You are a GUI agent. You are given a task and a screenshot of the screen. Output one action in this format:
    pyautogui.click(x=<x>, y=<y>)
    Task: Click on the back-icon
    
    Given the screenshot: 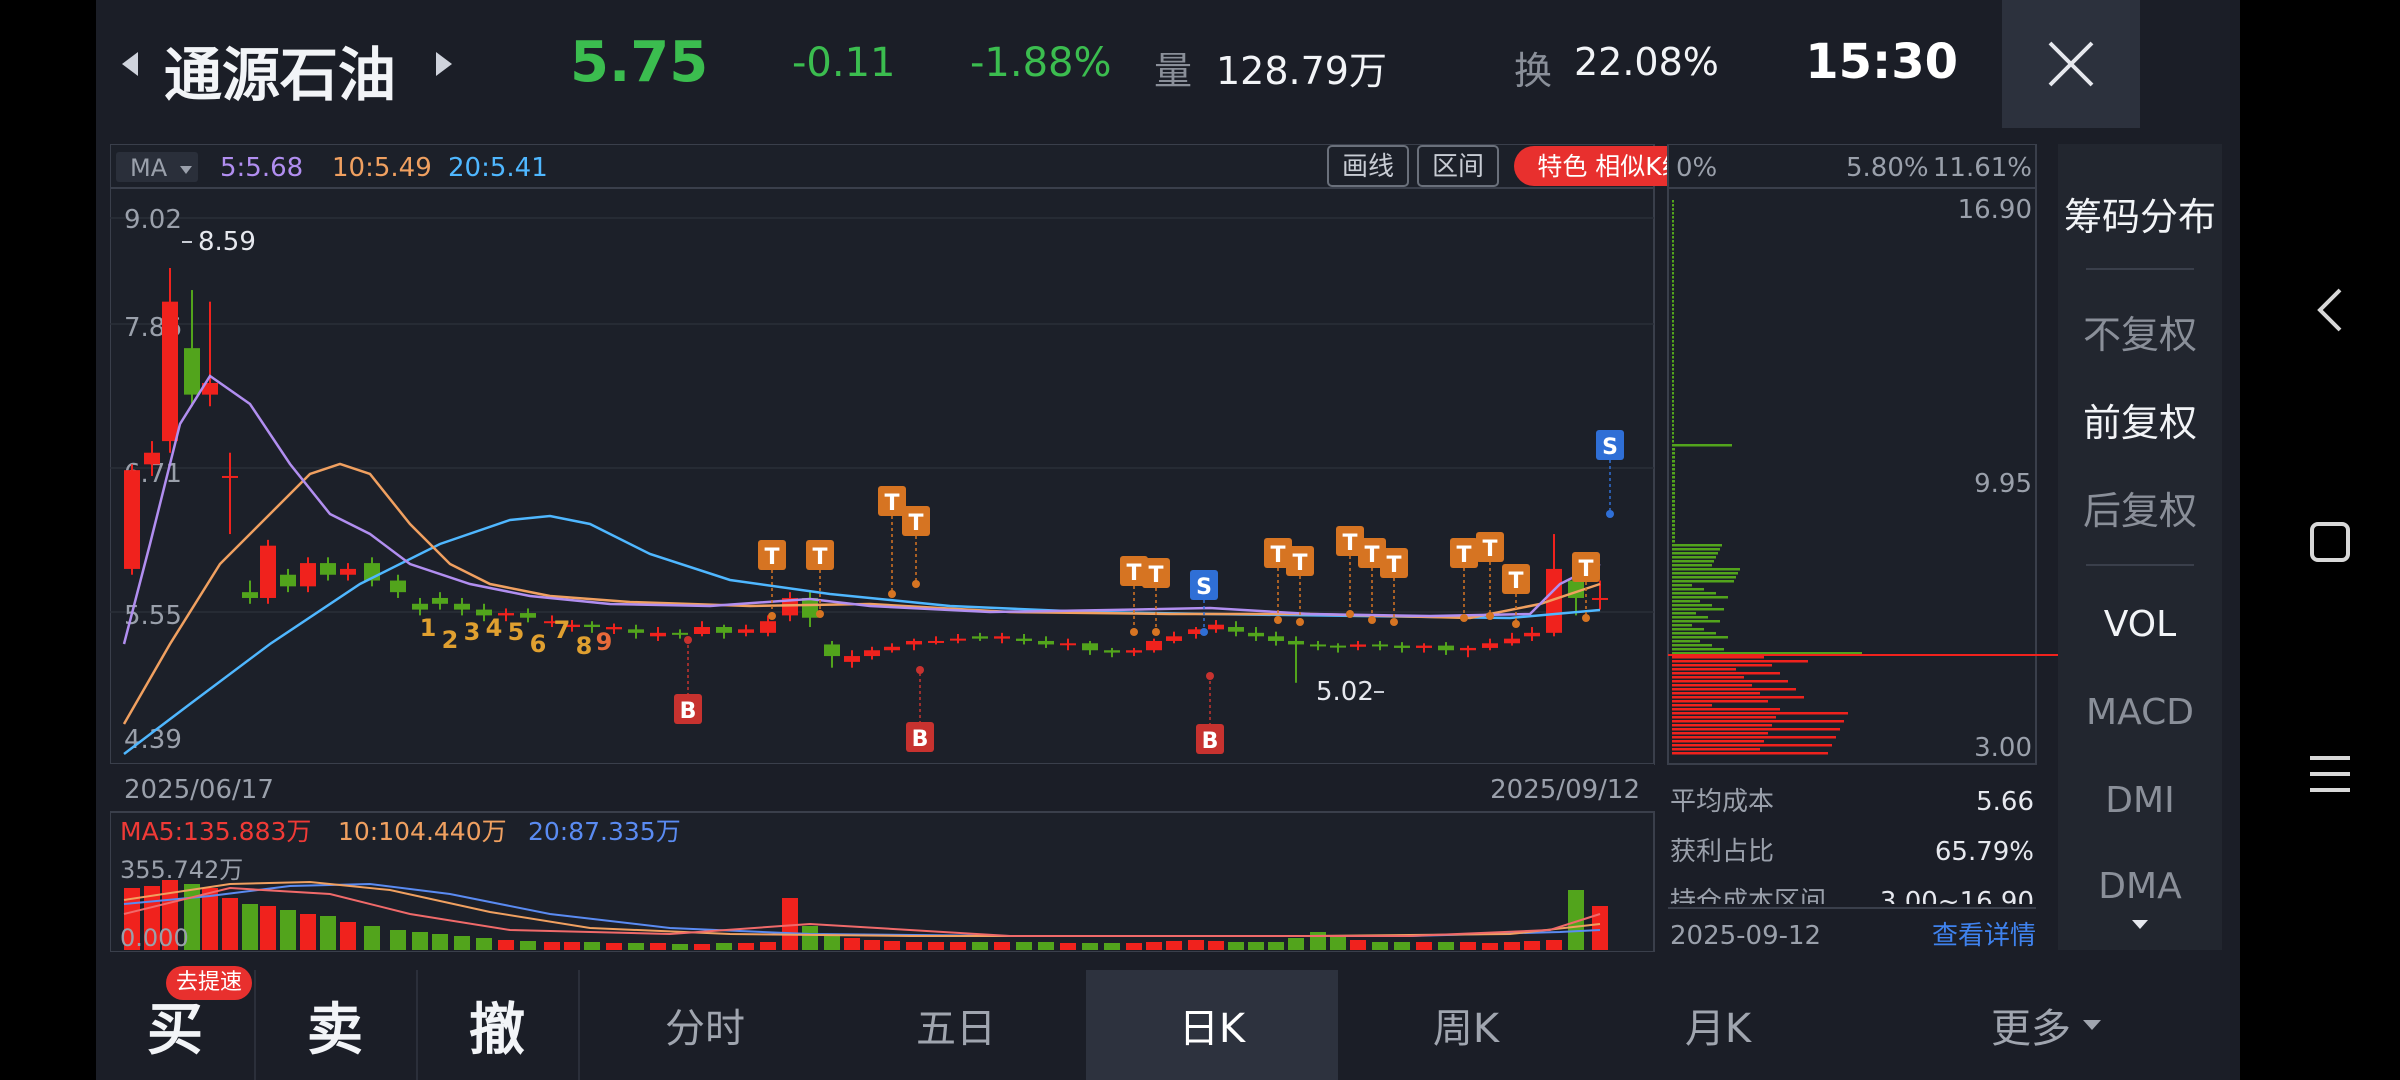 What is the action you would take?
    pyautogui.click(x=2330, y=310)
    